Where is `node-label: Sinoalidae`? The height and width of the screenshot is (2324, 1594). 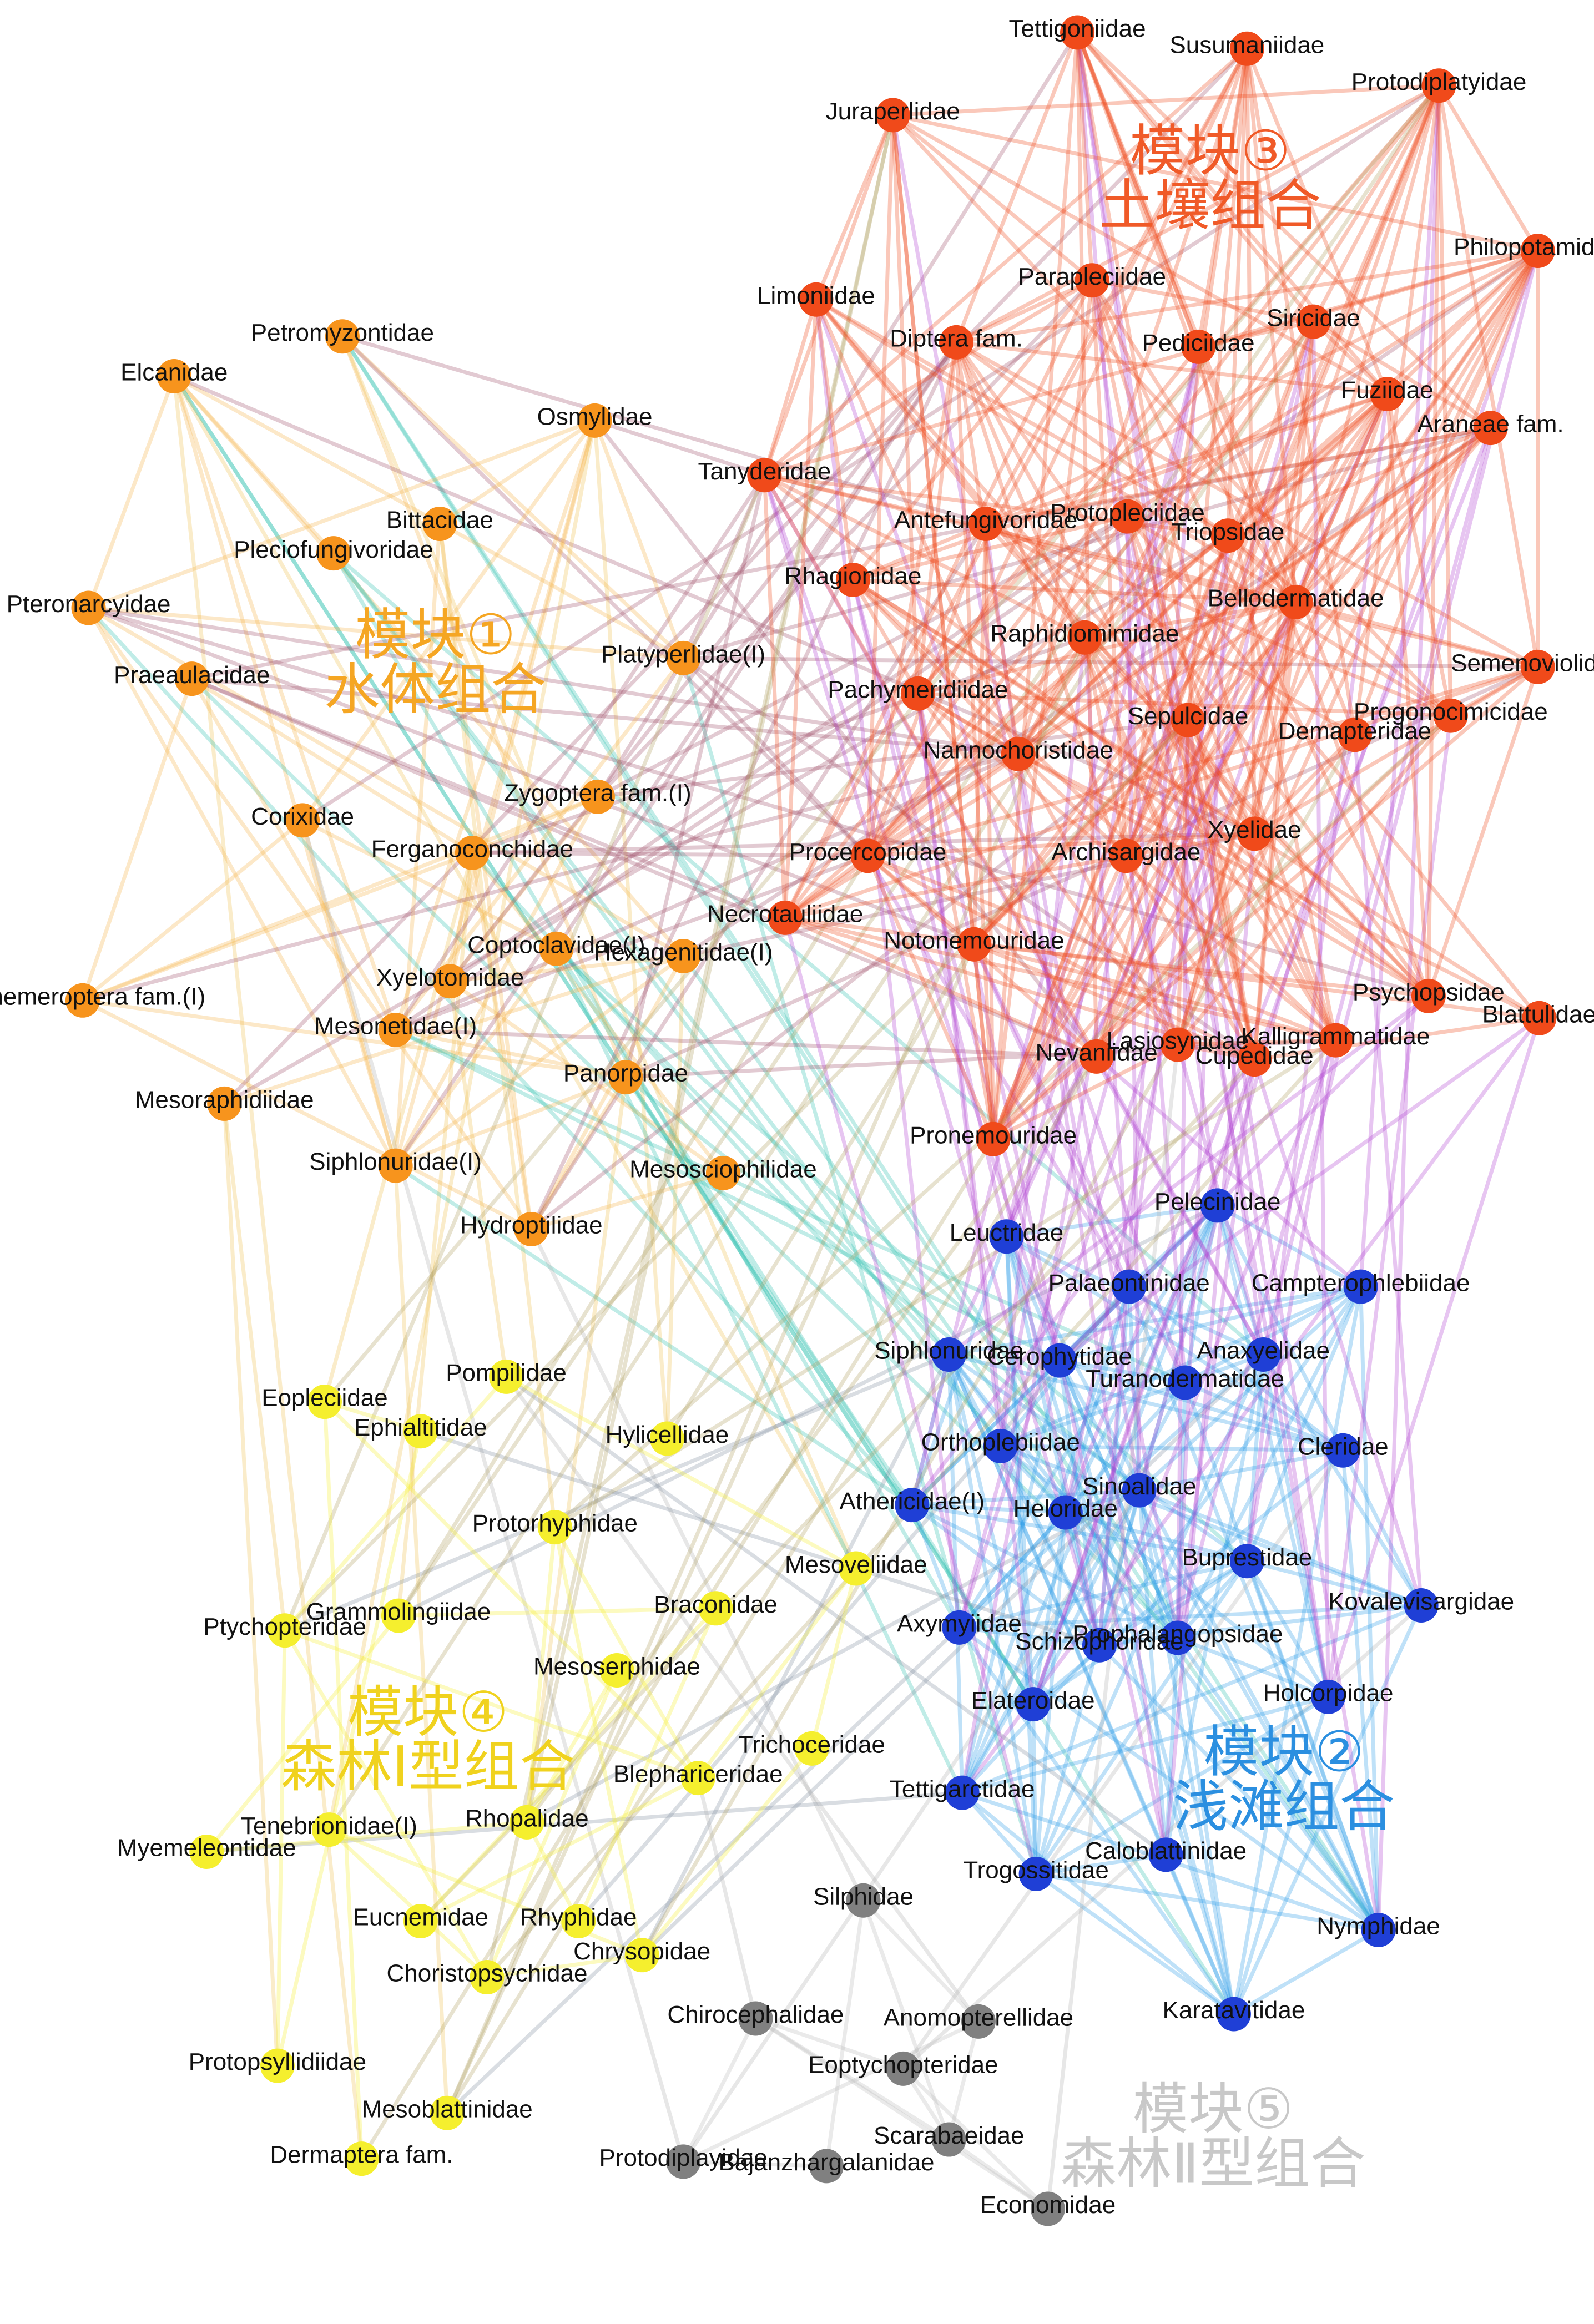
node-label: Sinoalidae is located at coordinates (1139, 1486).